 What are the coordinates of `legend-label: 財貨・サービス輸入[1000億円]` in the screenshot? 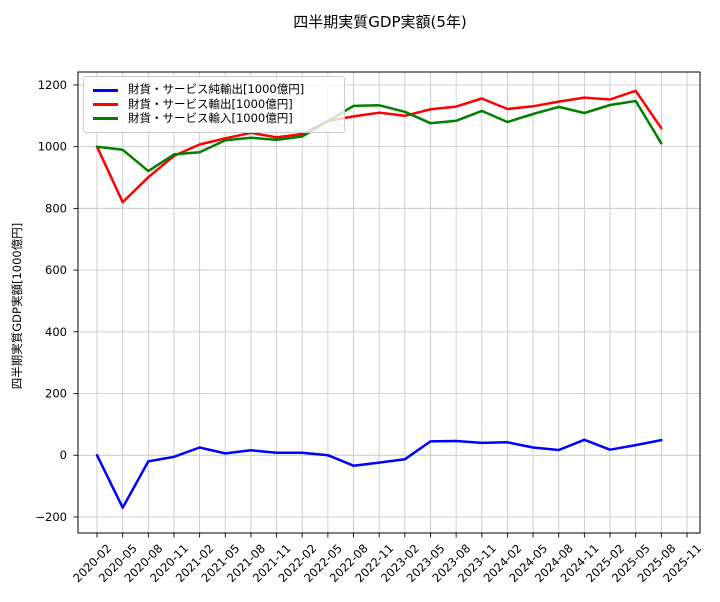 It's located at (210, 118).